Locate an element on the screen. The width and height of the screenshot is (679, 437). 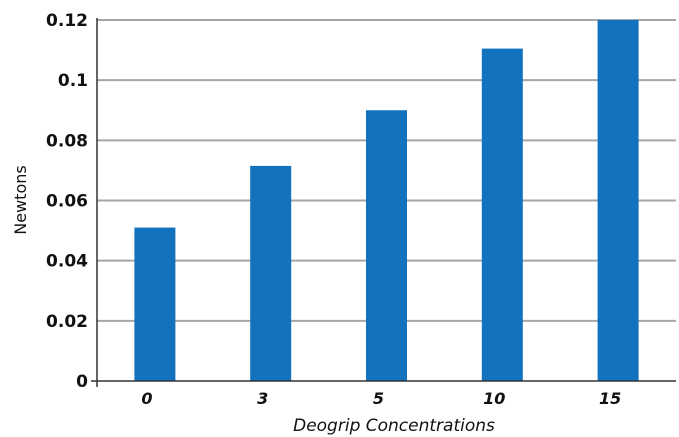
y-tick-label: 0.02 is located at coordinates (67, 322).